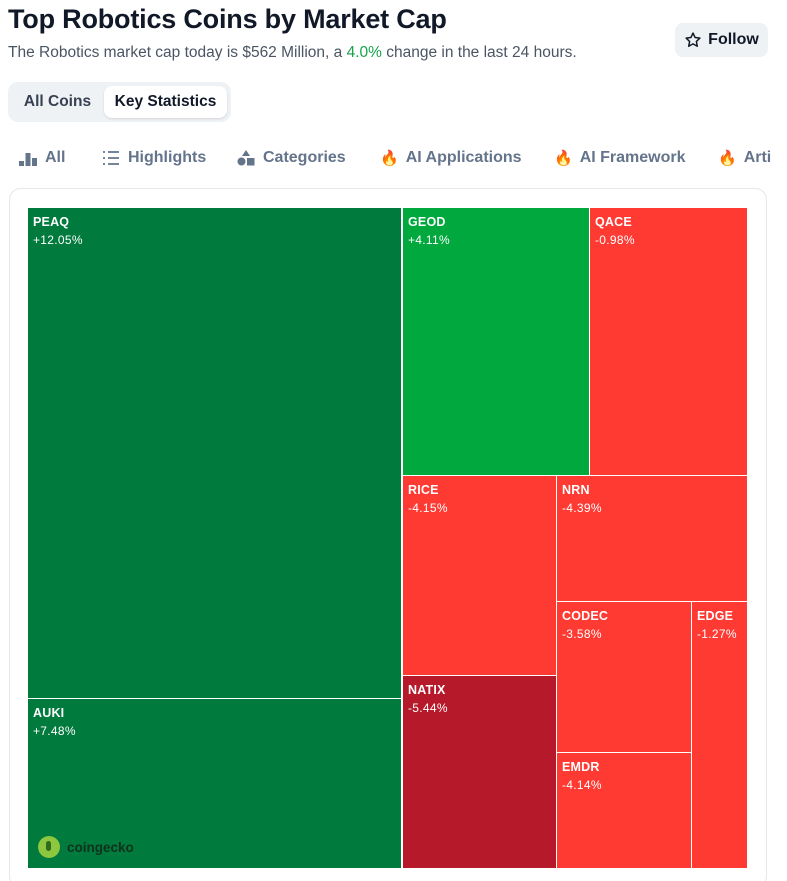 Image resolution: width=787 pixels, height=881 pixels. What do you see at coordinates (496, 341) in the screenshot?
I see `treemap-cell-geod: GEOD +4.11%` at bounding box center [496, 341].